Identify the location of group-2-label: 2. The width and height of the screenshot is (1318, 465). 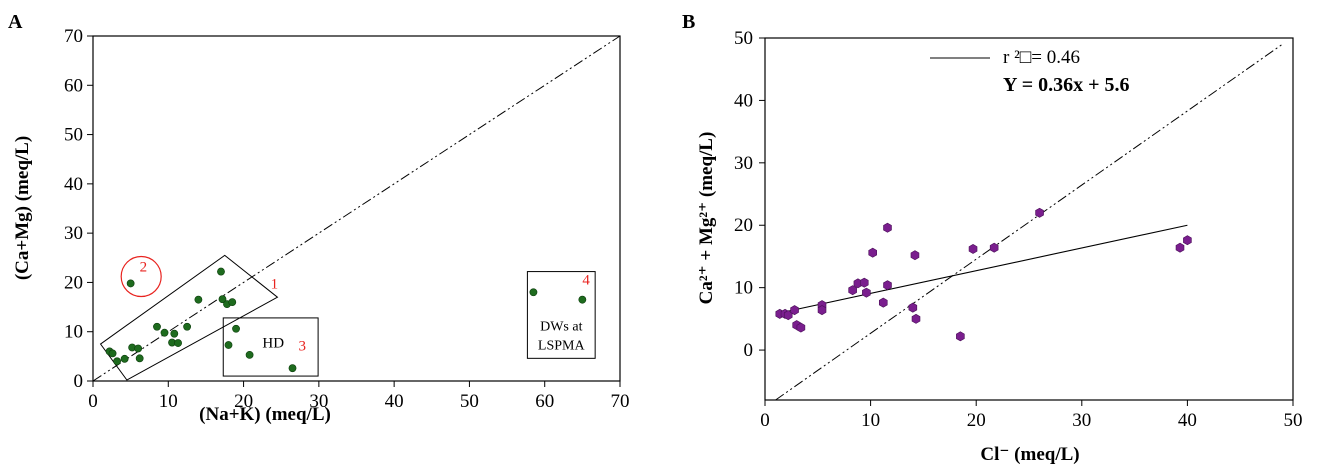
(144, 268).